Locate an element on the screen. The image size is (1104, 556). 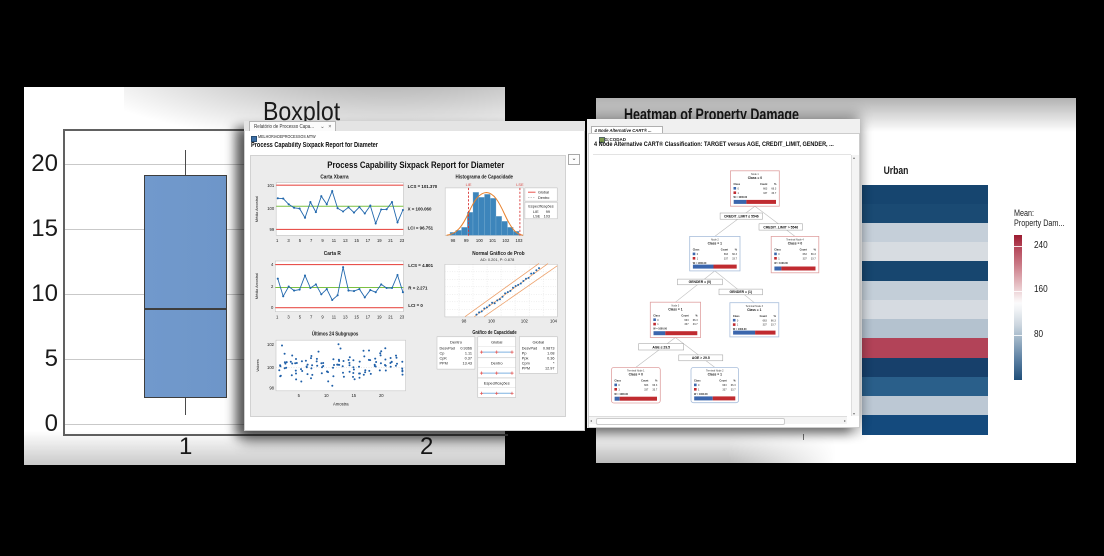
svg-text: 7 is located at coordinates (311, 316).